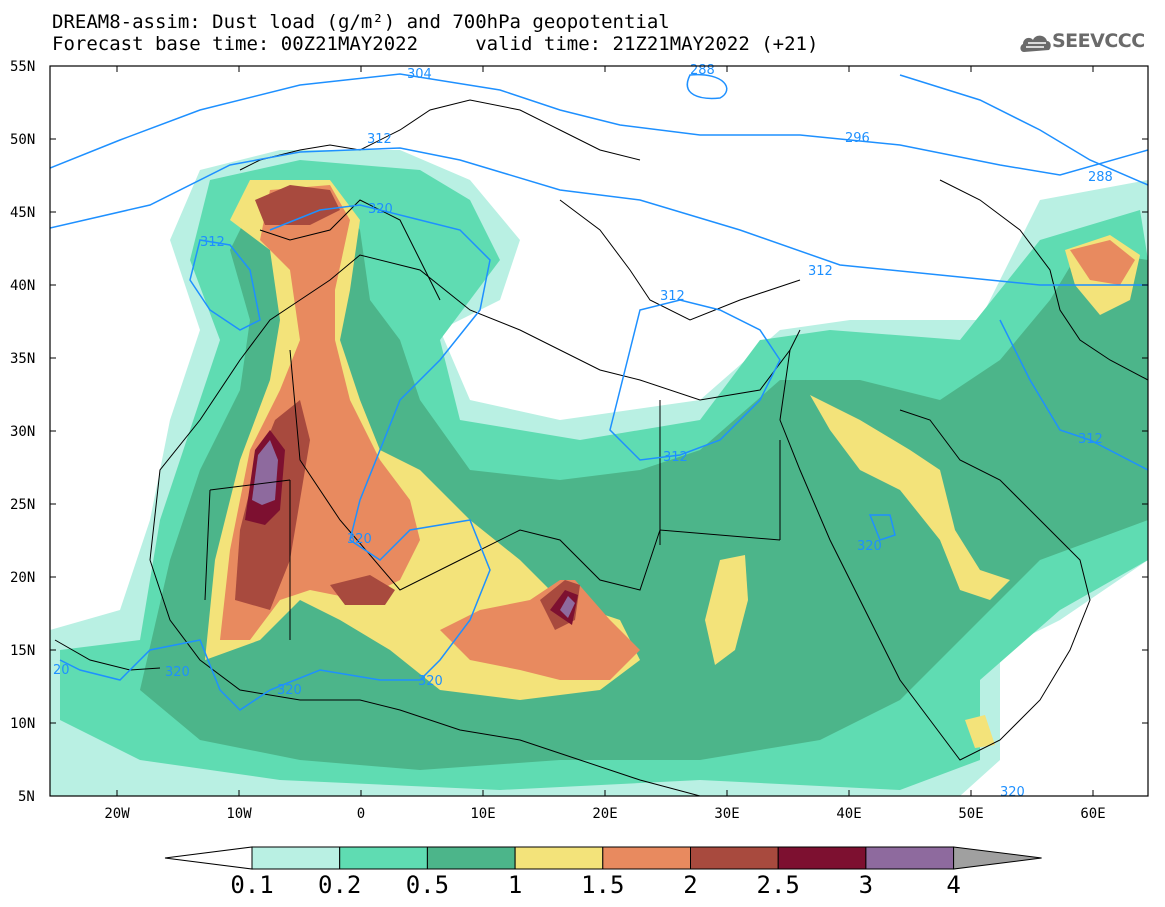  What do you see at coordinates (22, 213) in the screenshot?
I see `lat-label: 45N` at bounding box center [22, 213].